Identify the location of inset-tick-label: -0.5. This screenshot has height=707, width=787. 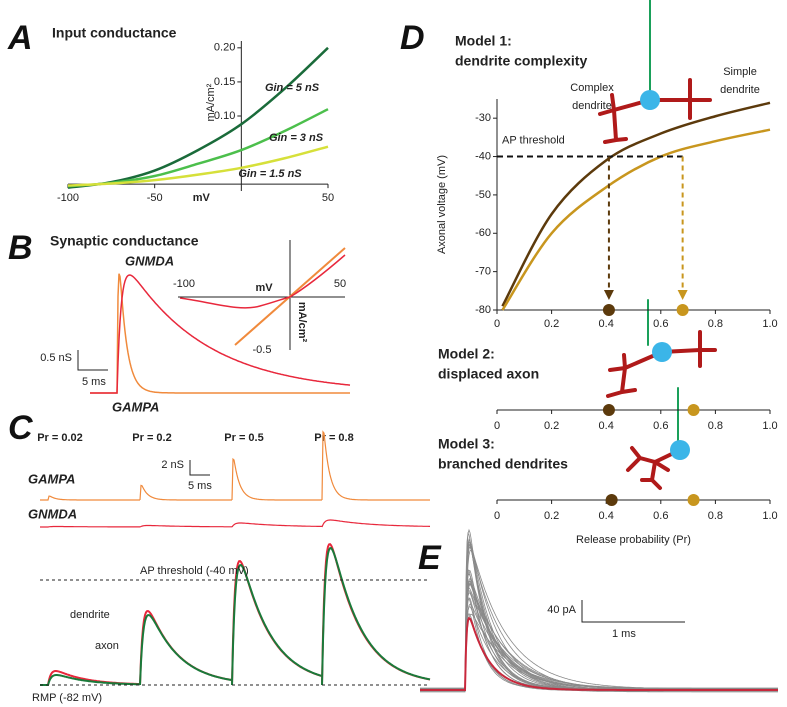
(262, 350).